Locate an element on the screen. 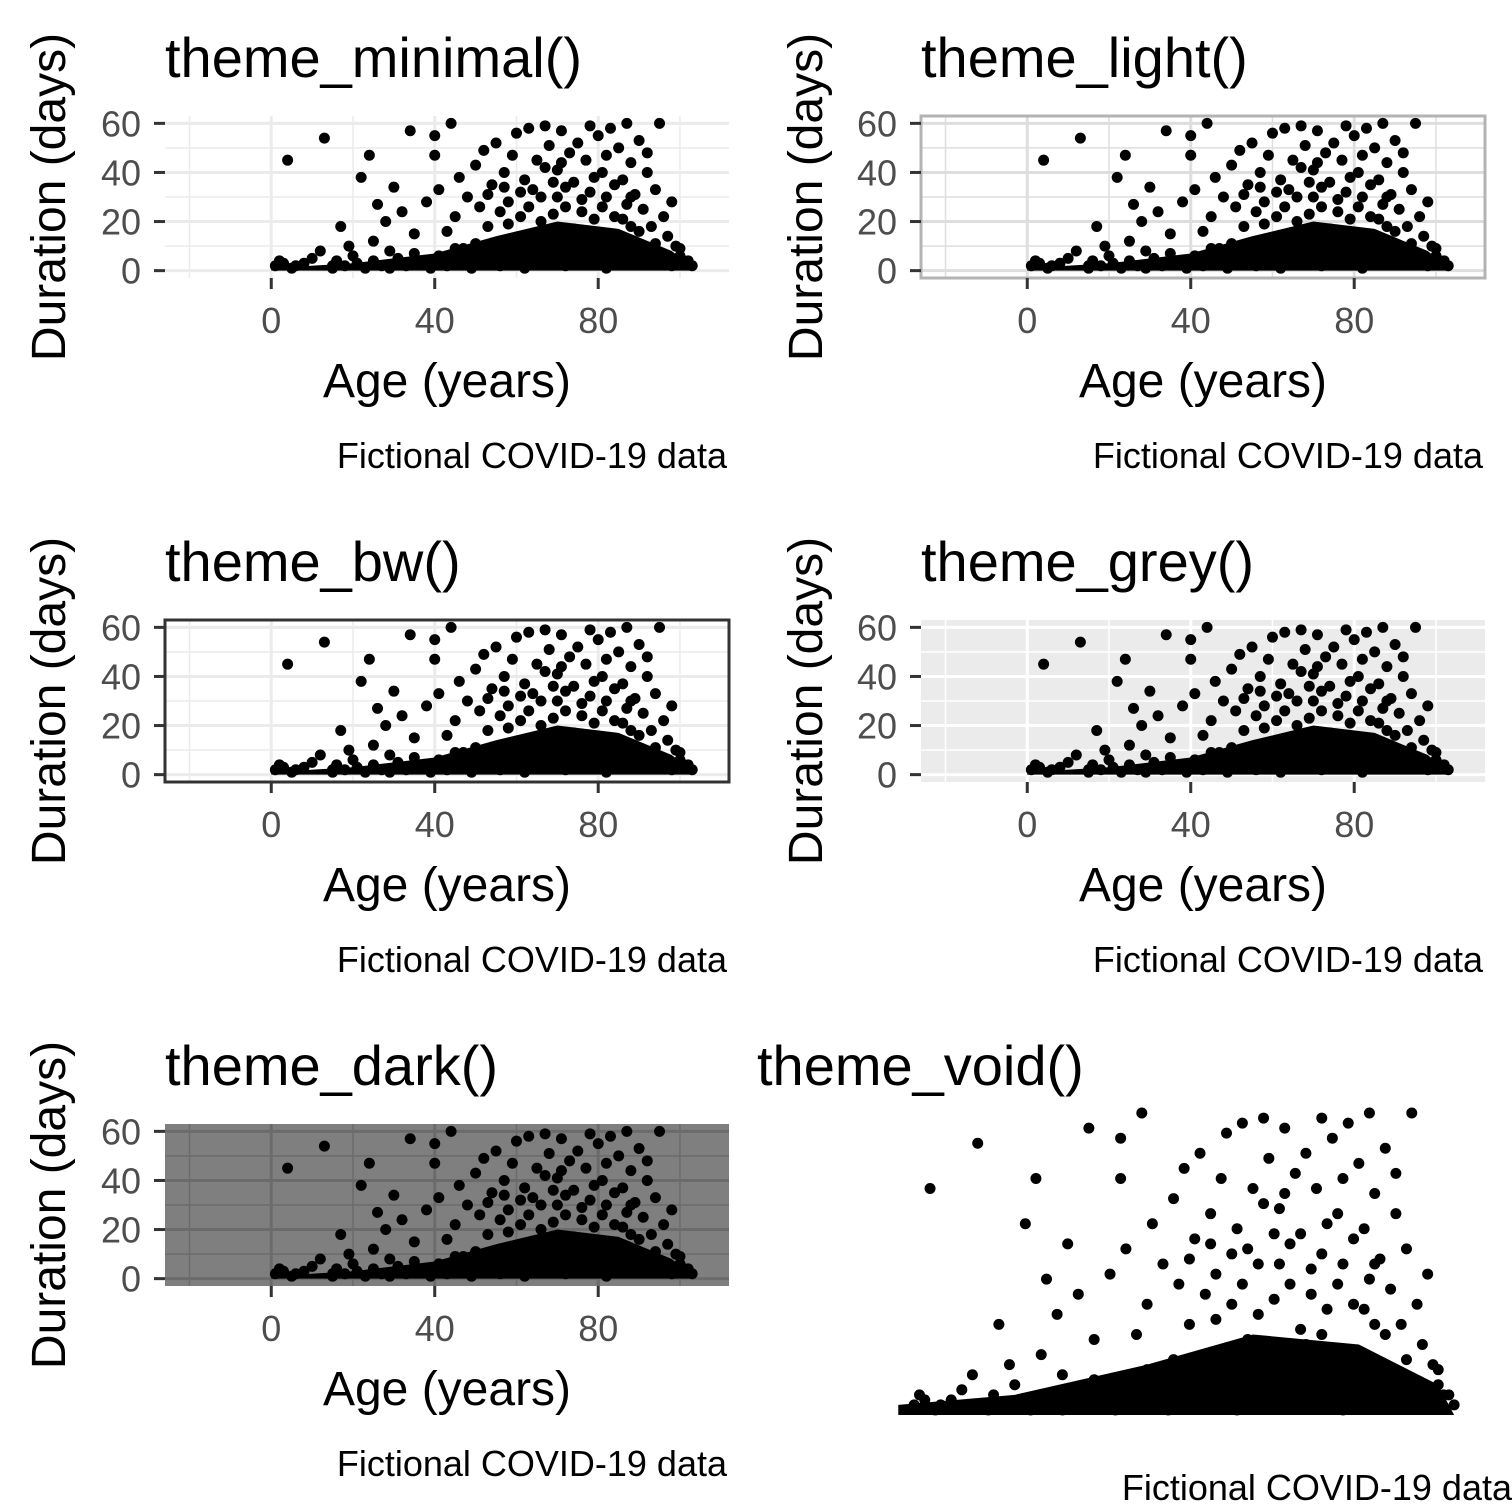 This screenshot has height=1512, width=1512. y-tick-label: 0 is located at coordinates (887, 775).